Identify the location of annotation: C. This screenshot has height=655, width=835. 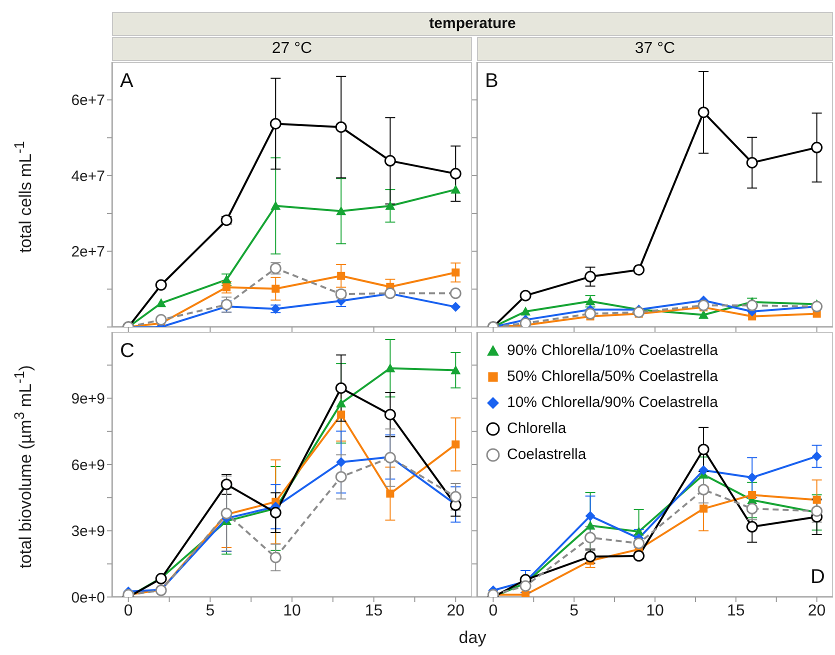
(127, 351).